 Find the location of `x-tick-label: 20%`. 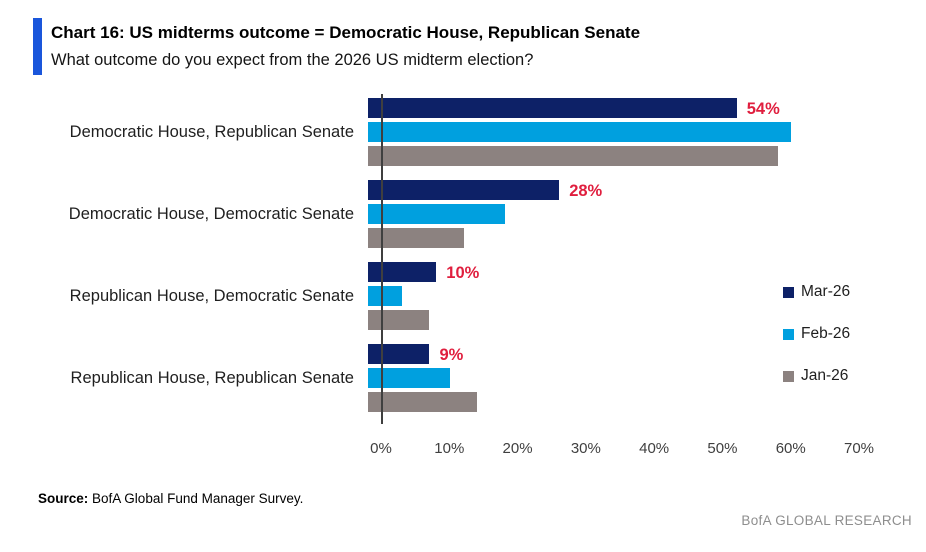

x-tick-label: 20% is located at coordinates (517, 448).